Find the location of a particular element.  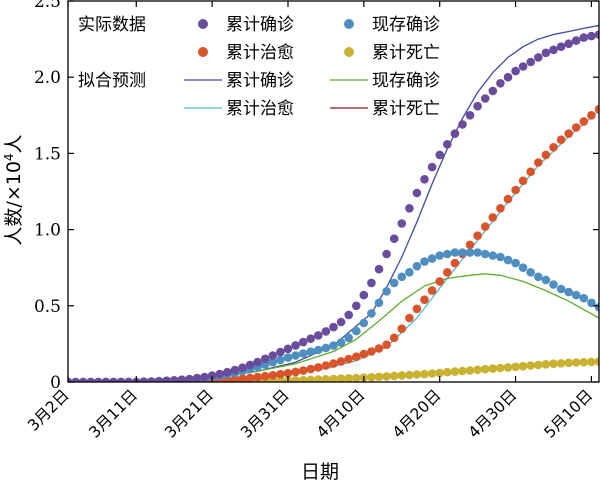

y-tick-label: 2.5 is located at coordinates (47, 6).